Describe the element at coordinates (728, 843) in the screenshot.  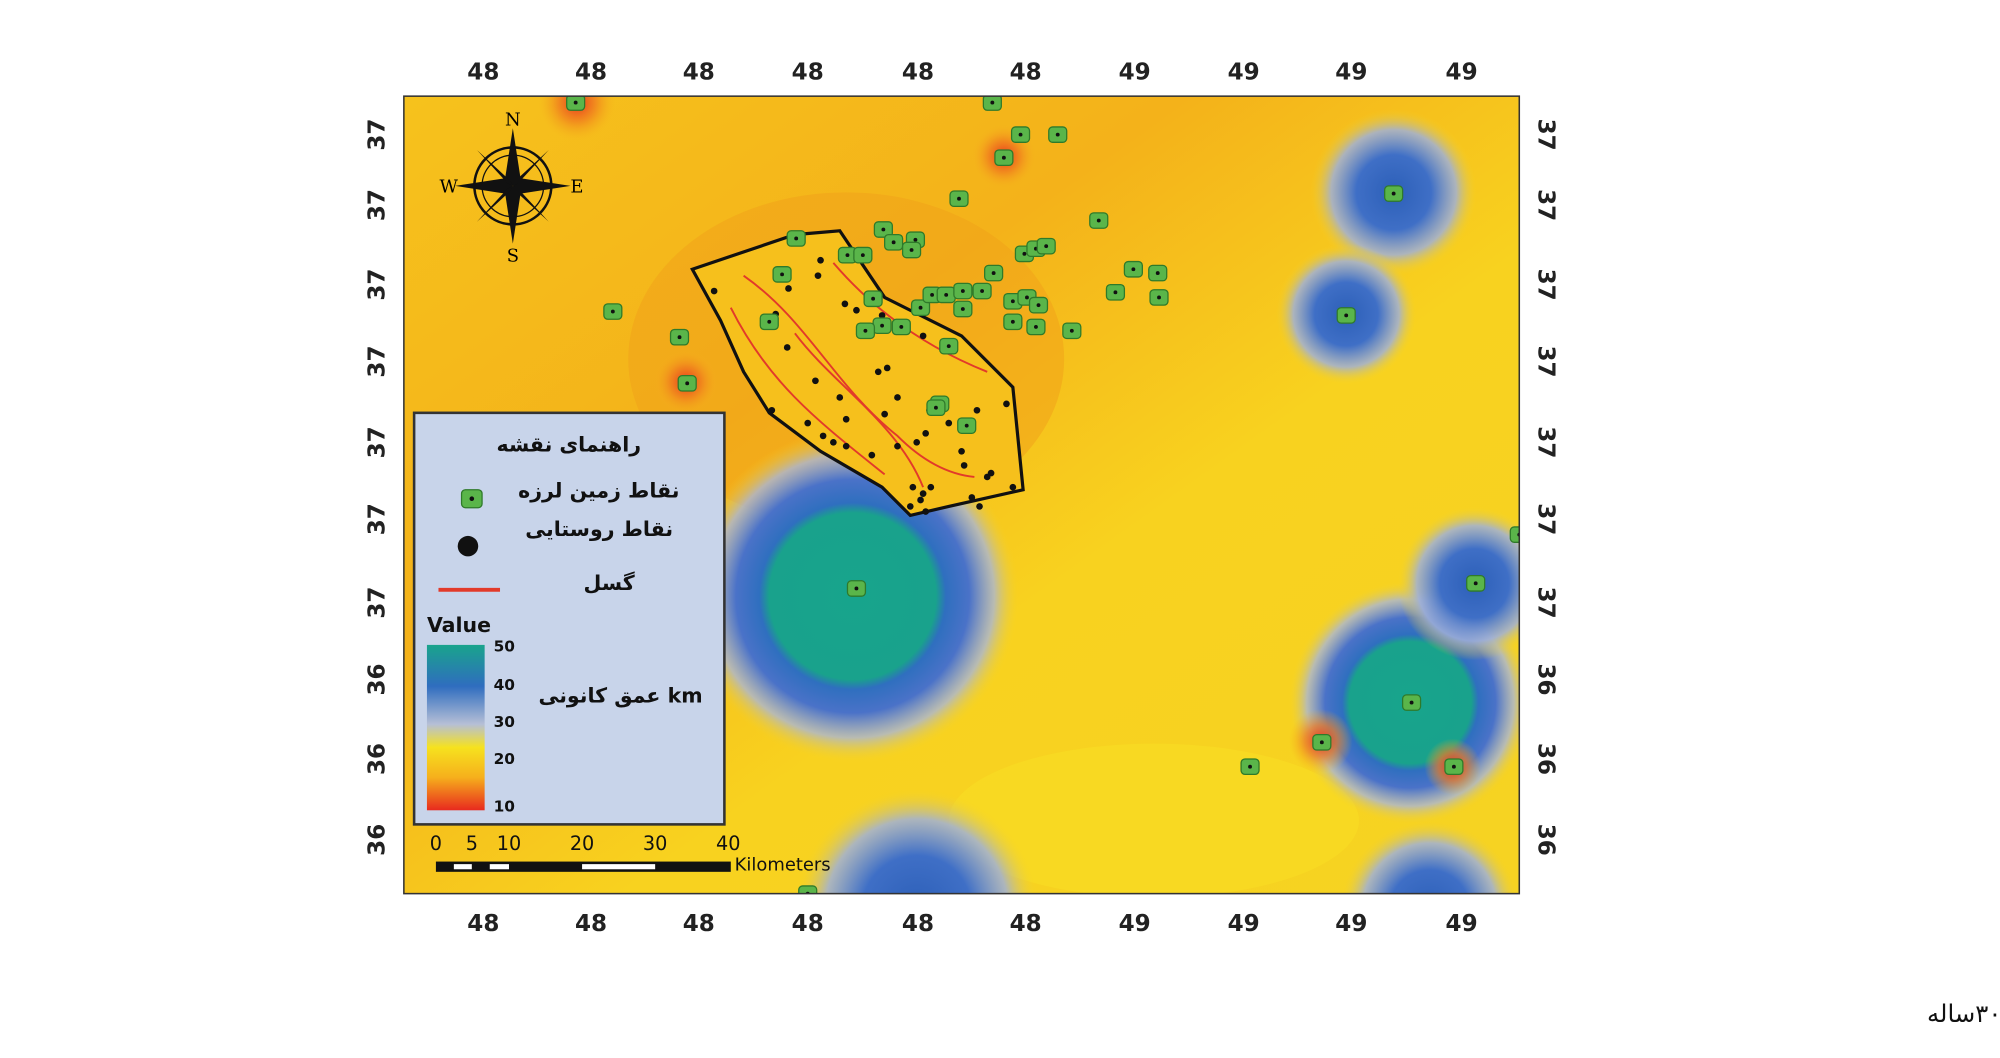
I see `scale-label: 40` at that location.